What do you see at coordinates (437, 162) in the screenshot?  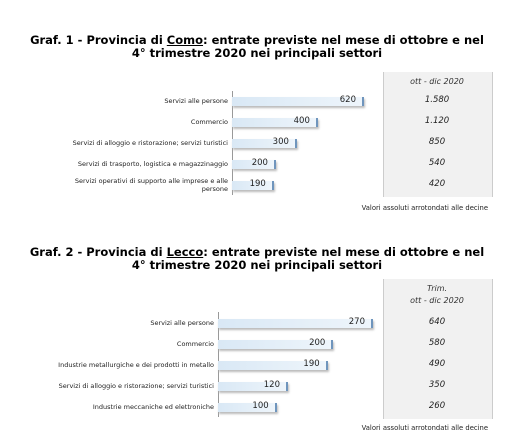 I see `table-value: 540` at bounding box center [437, 162].